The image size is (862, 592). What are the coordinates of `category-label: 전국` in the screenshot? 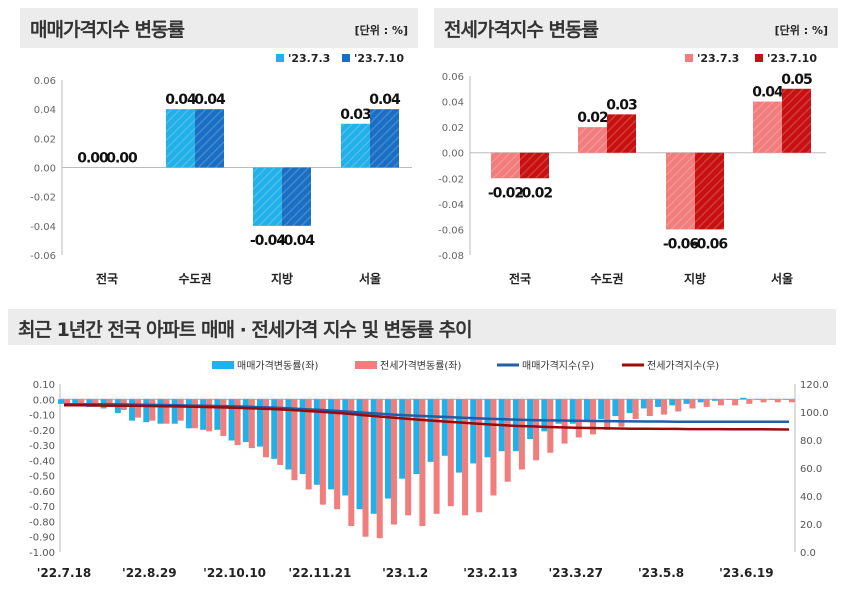 It's located at (107, 278).